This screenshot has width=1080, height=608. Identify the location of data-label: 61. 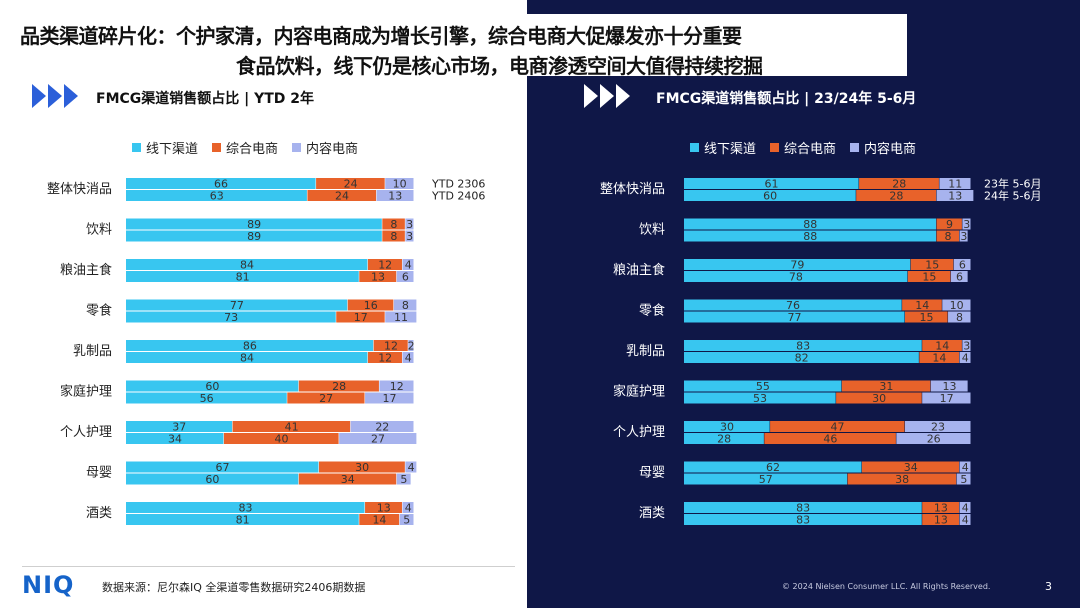
(772, 184).